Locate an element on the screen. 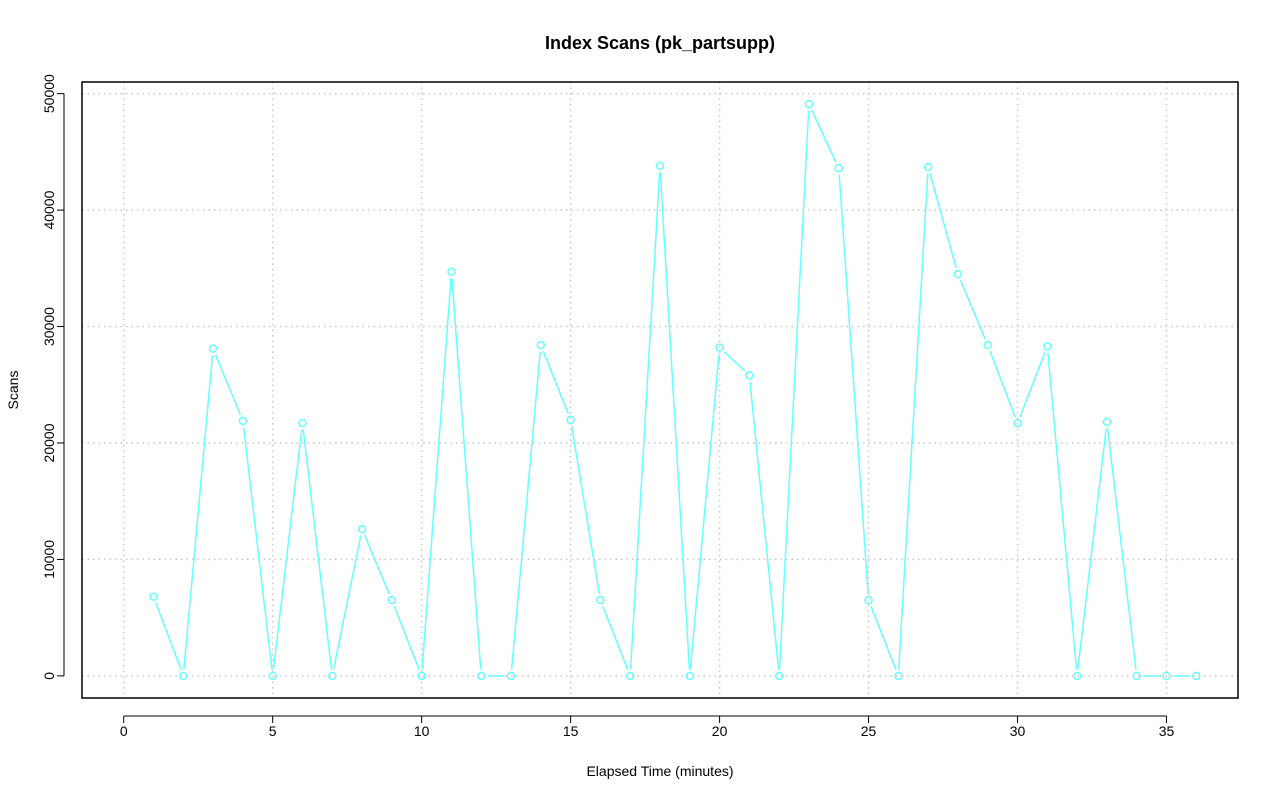  x-tick-label: 10 is located at coordinates (422, 731).